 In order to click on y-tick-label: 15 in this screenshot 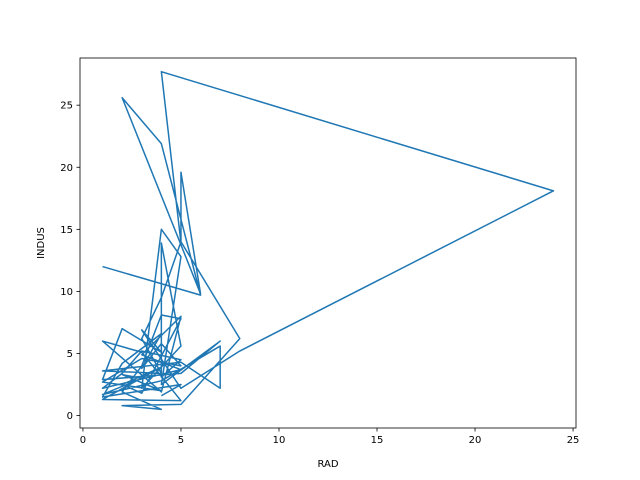, I will do `click(66, 230)`.